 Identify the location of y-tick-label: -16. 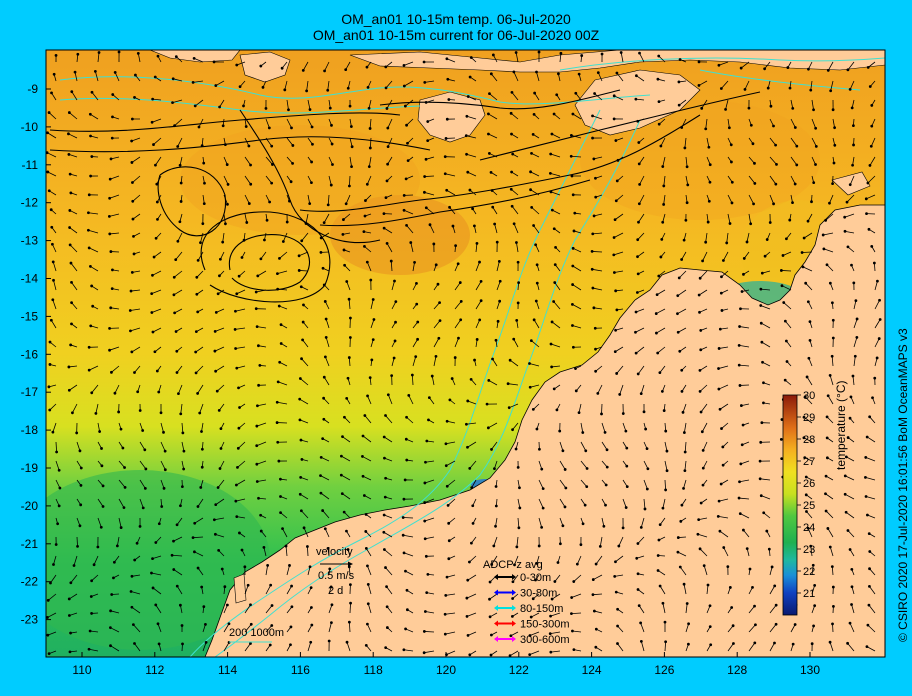
(30, 354).